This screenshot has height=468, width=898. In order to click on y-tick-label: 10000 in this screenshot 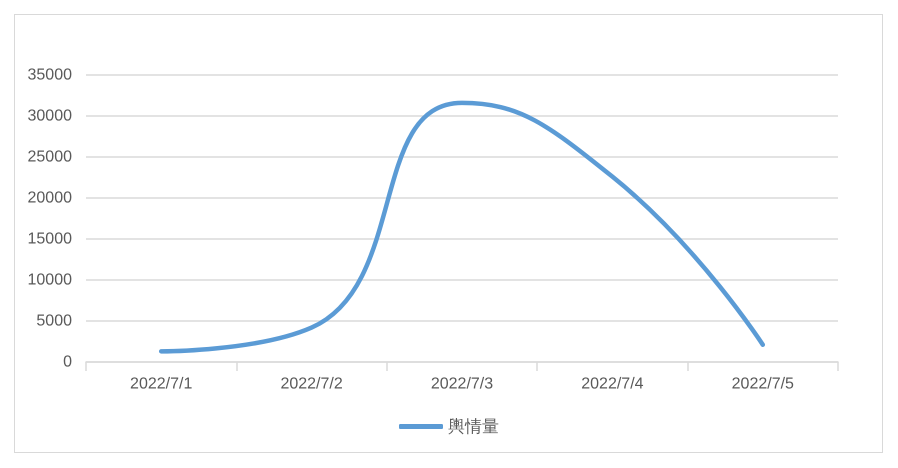, I will do `click(50, 280)`.